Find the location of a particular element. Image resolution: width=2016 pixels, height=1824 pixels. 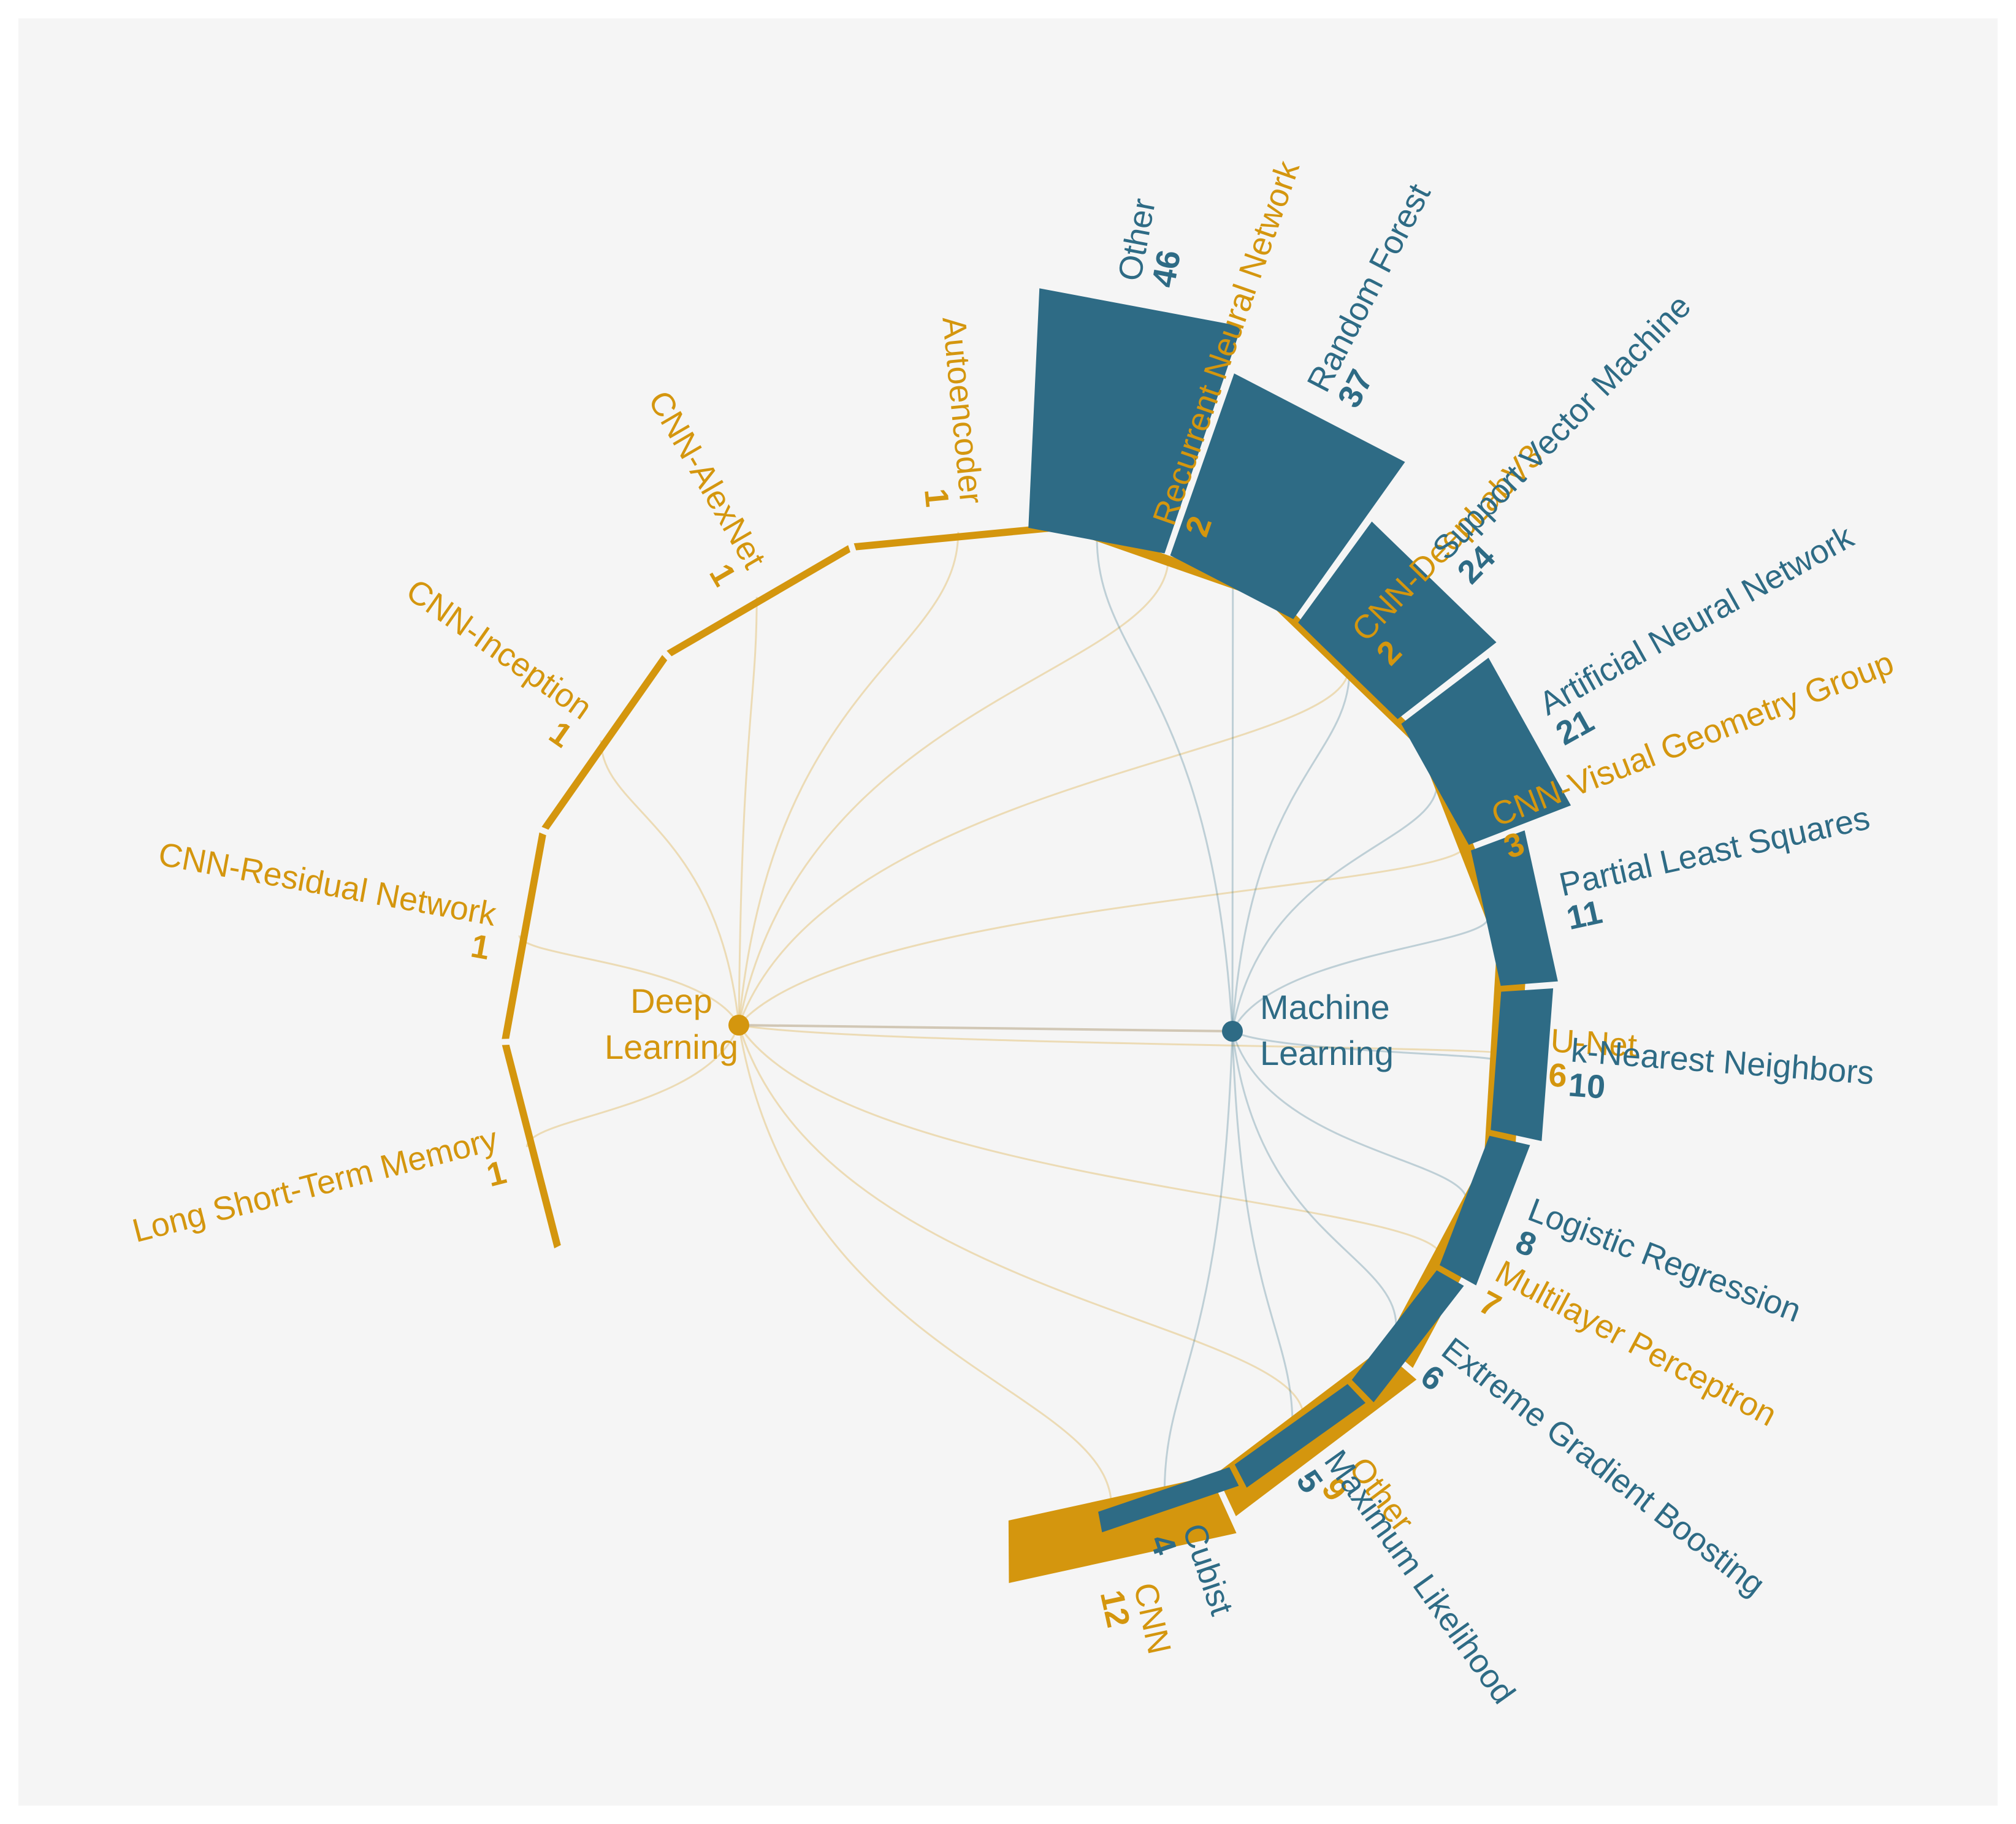

value-label: 1 is located at coordinates (937, 498).